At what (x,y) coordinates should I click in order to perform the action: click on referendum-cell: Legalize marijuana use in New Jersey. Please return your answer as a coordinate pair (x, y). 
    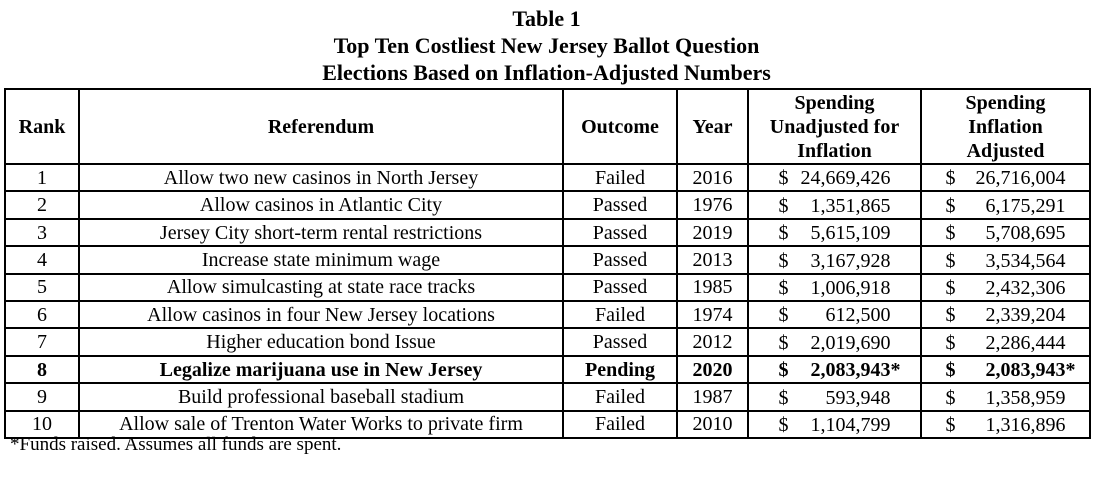
    Looking at the image, I should click on (321, 369).